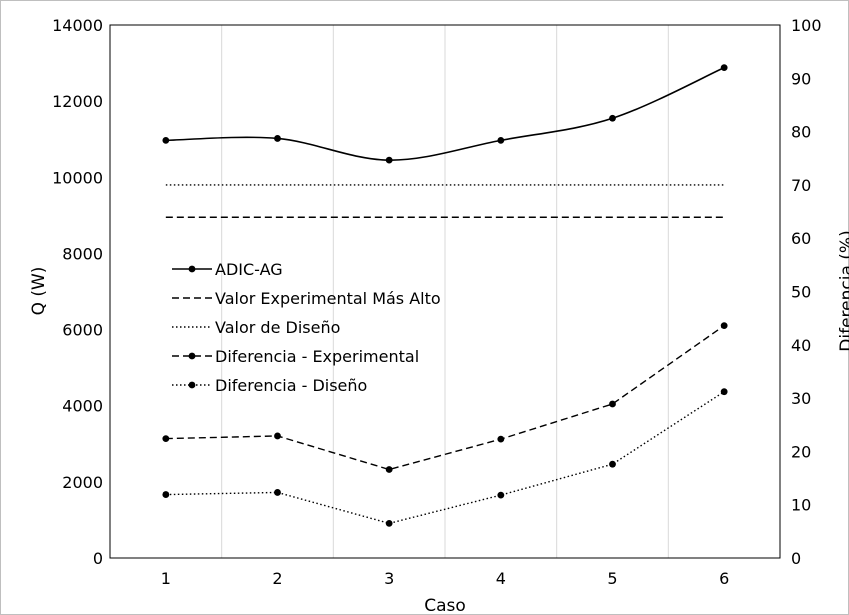 The width and height of the screenshot is (849, 615). What do you see at coordinates (796, 558) in the screenshot?
I see `y2-tick-label: 0` at bounding box center [796, 558].